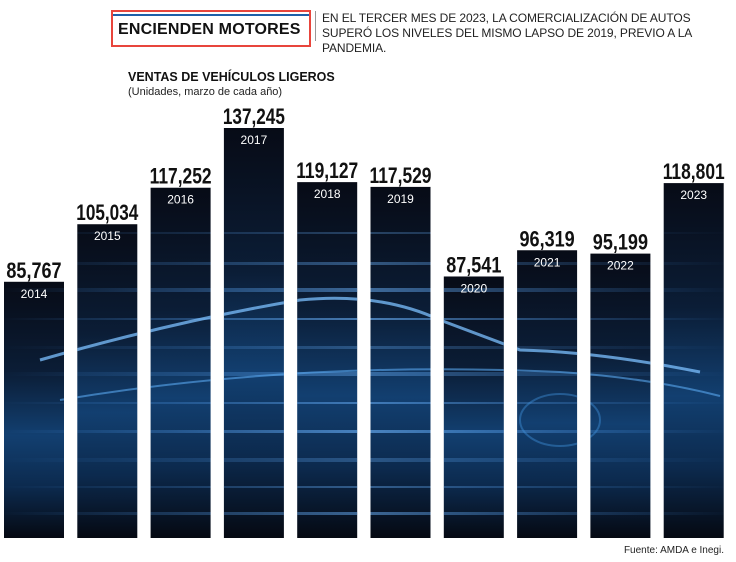  Describe the element at coordinates (254, 140) in the screenshot. I see `year-label: 2017` at that location.